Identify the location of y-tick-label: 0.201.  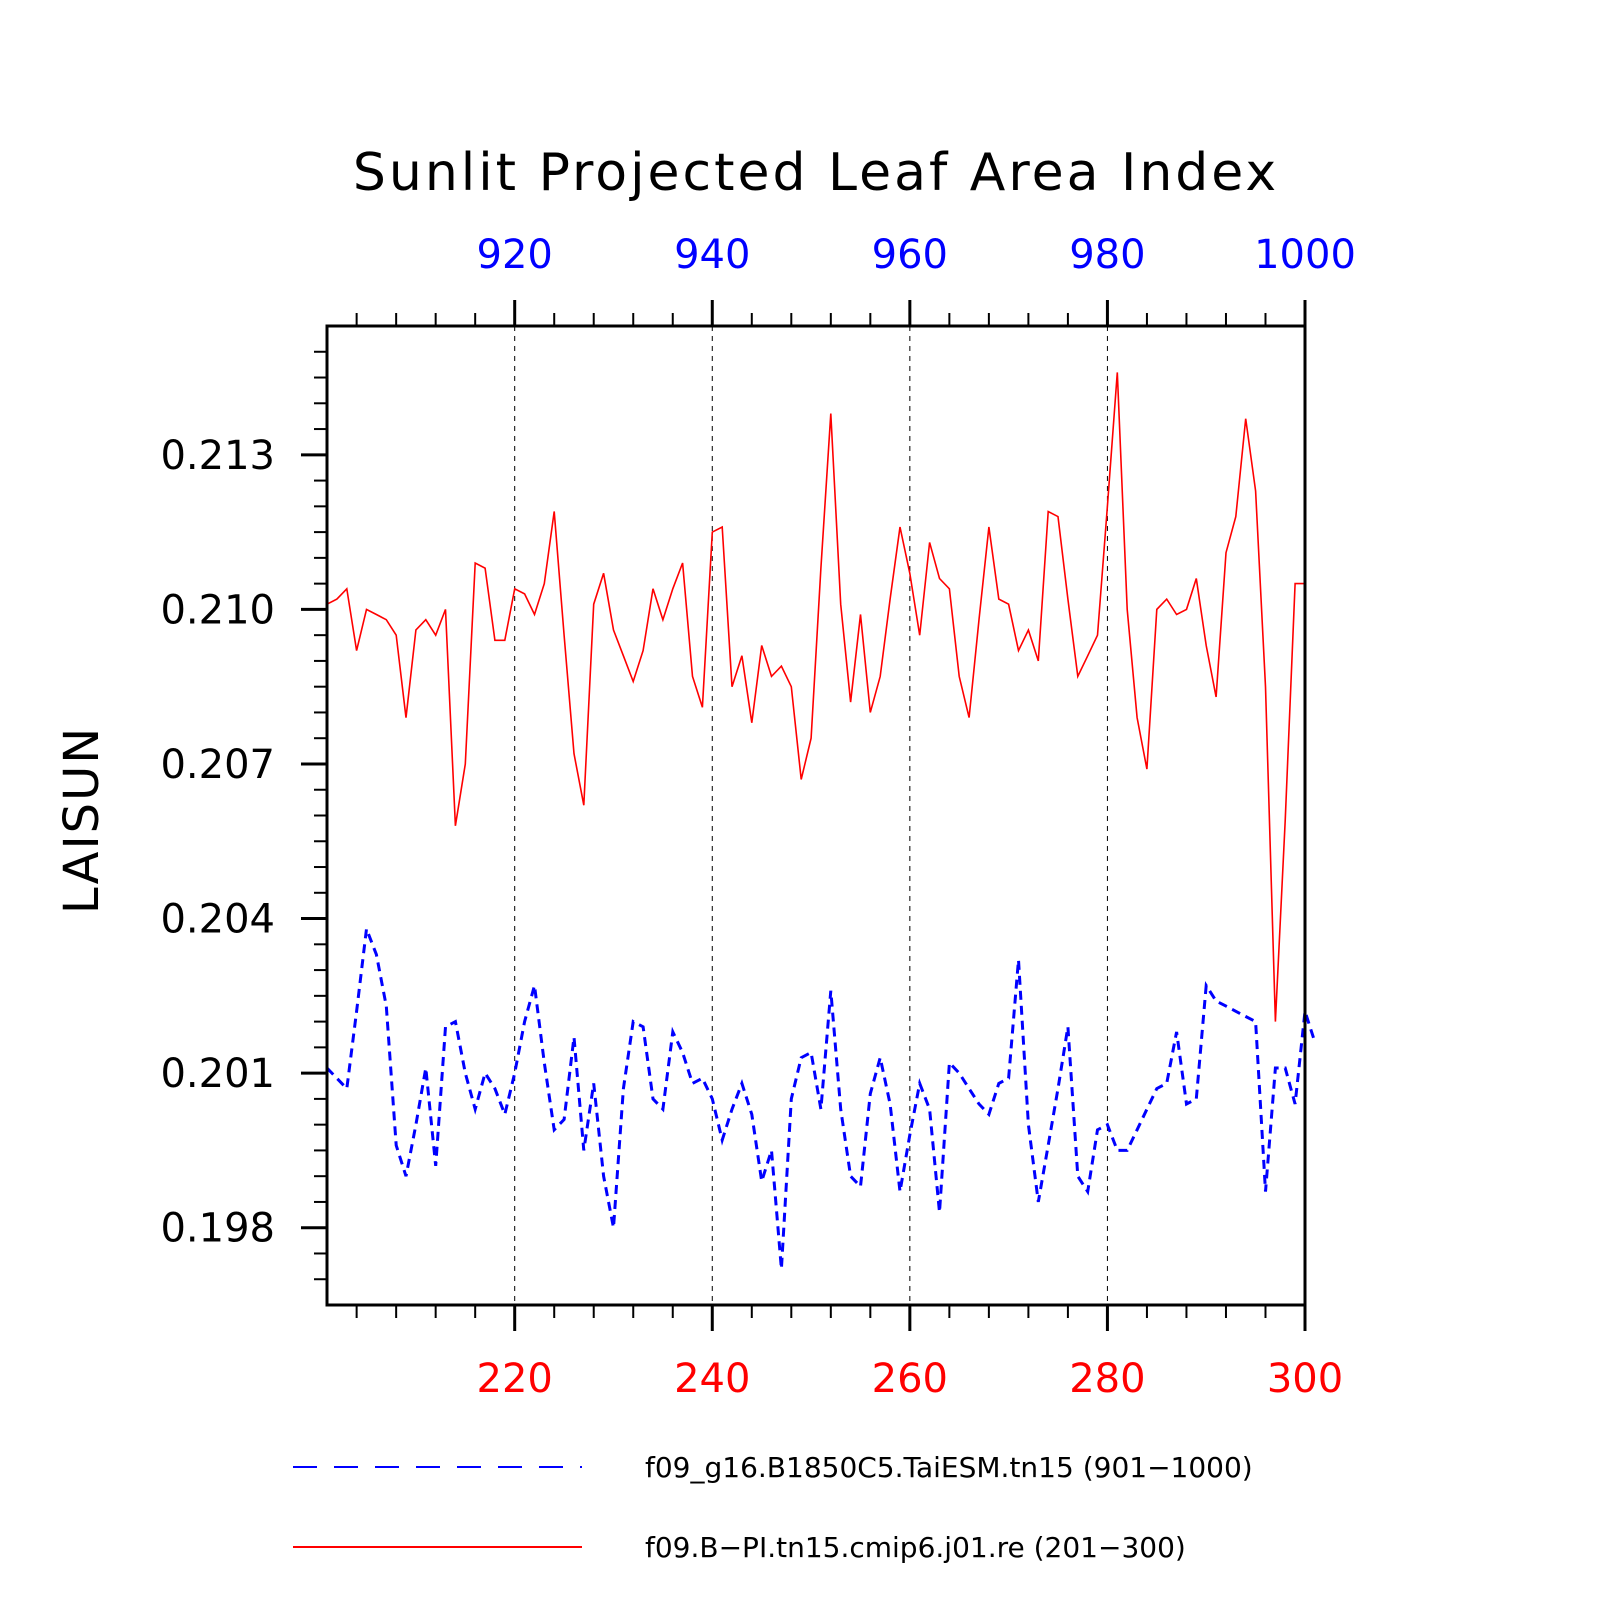
(217, 1074).